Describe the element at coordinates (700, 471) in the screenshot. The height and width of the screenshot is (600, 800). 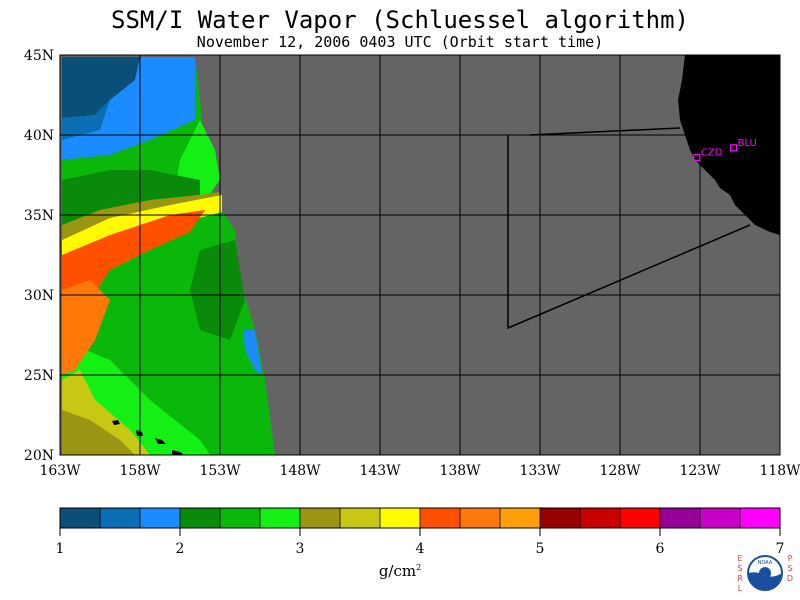
I see `longitude-label: 123W` at that location.